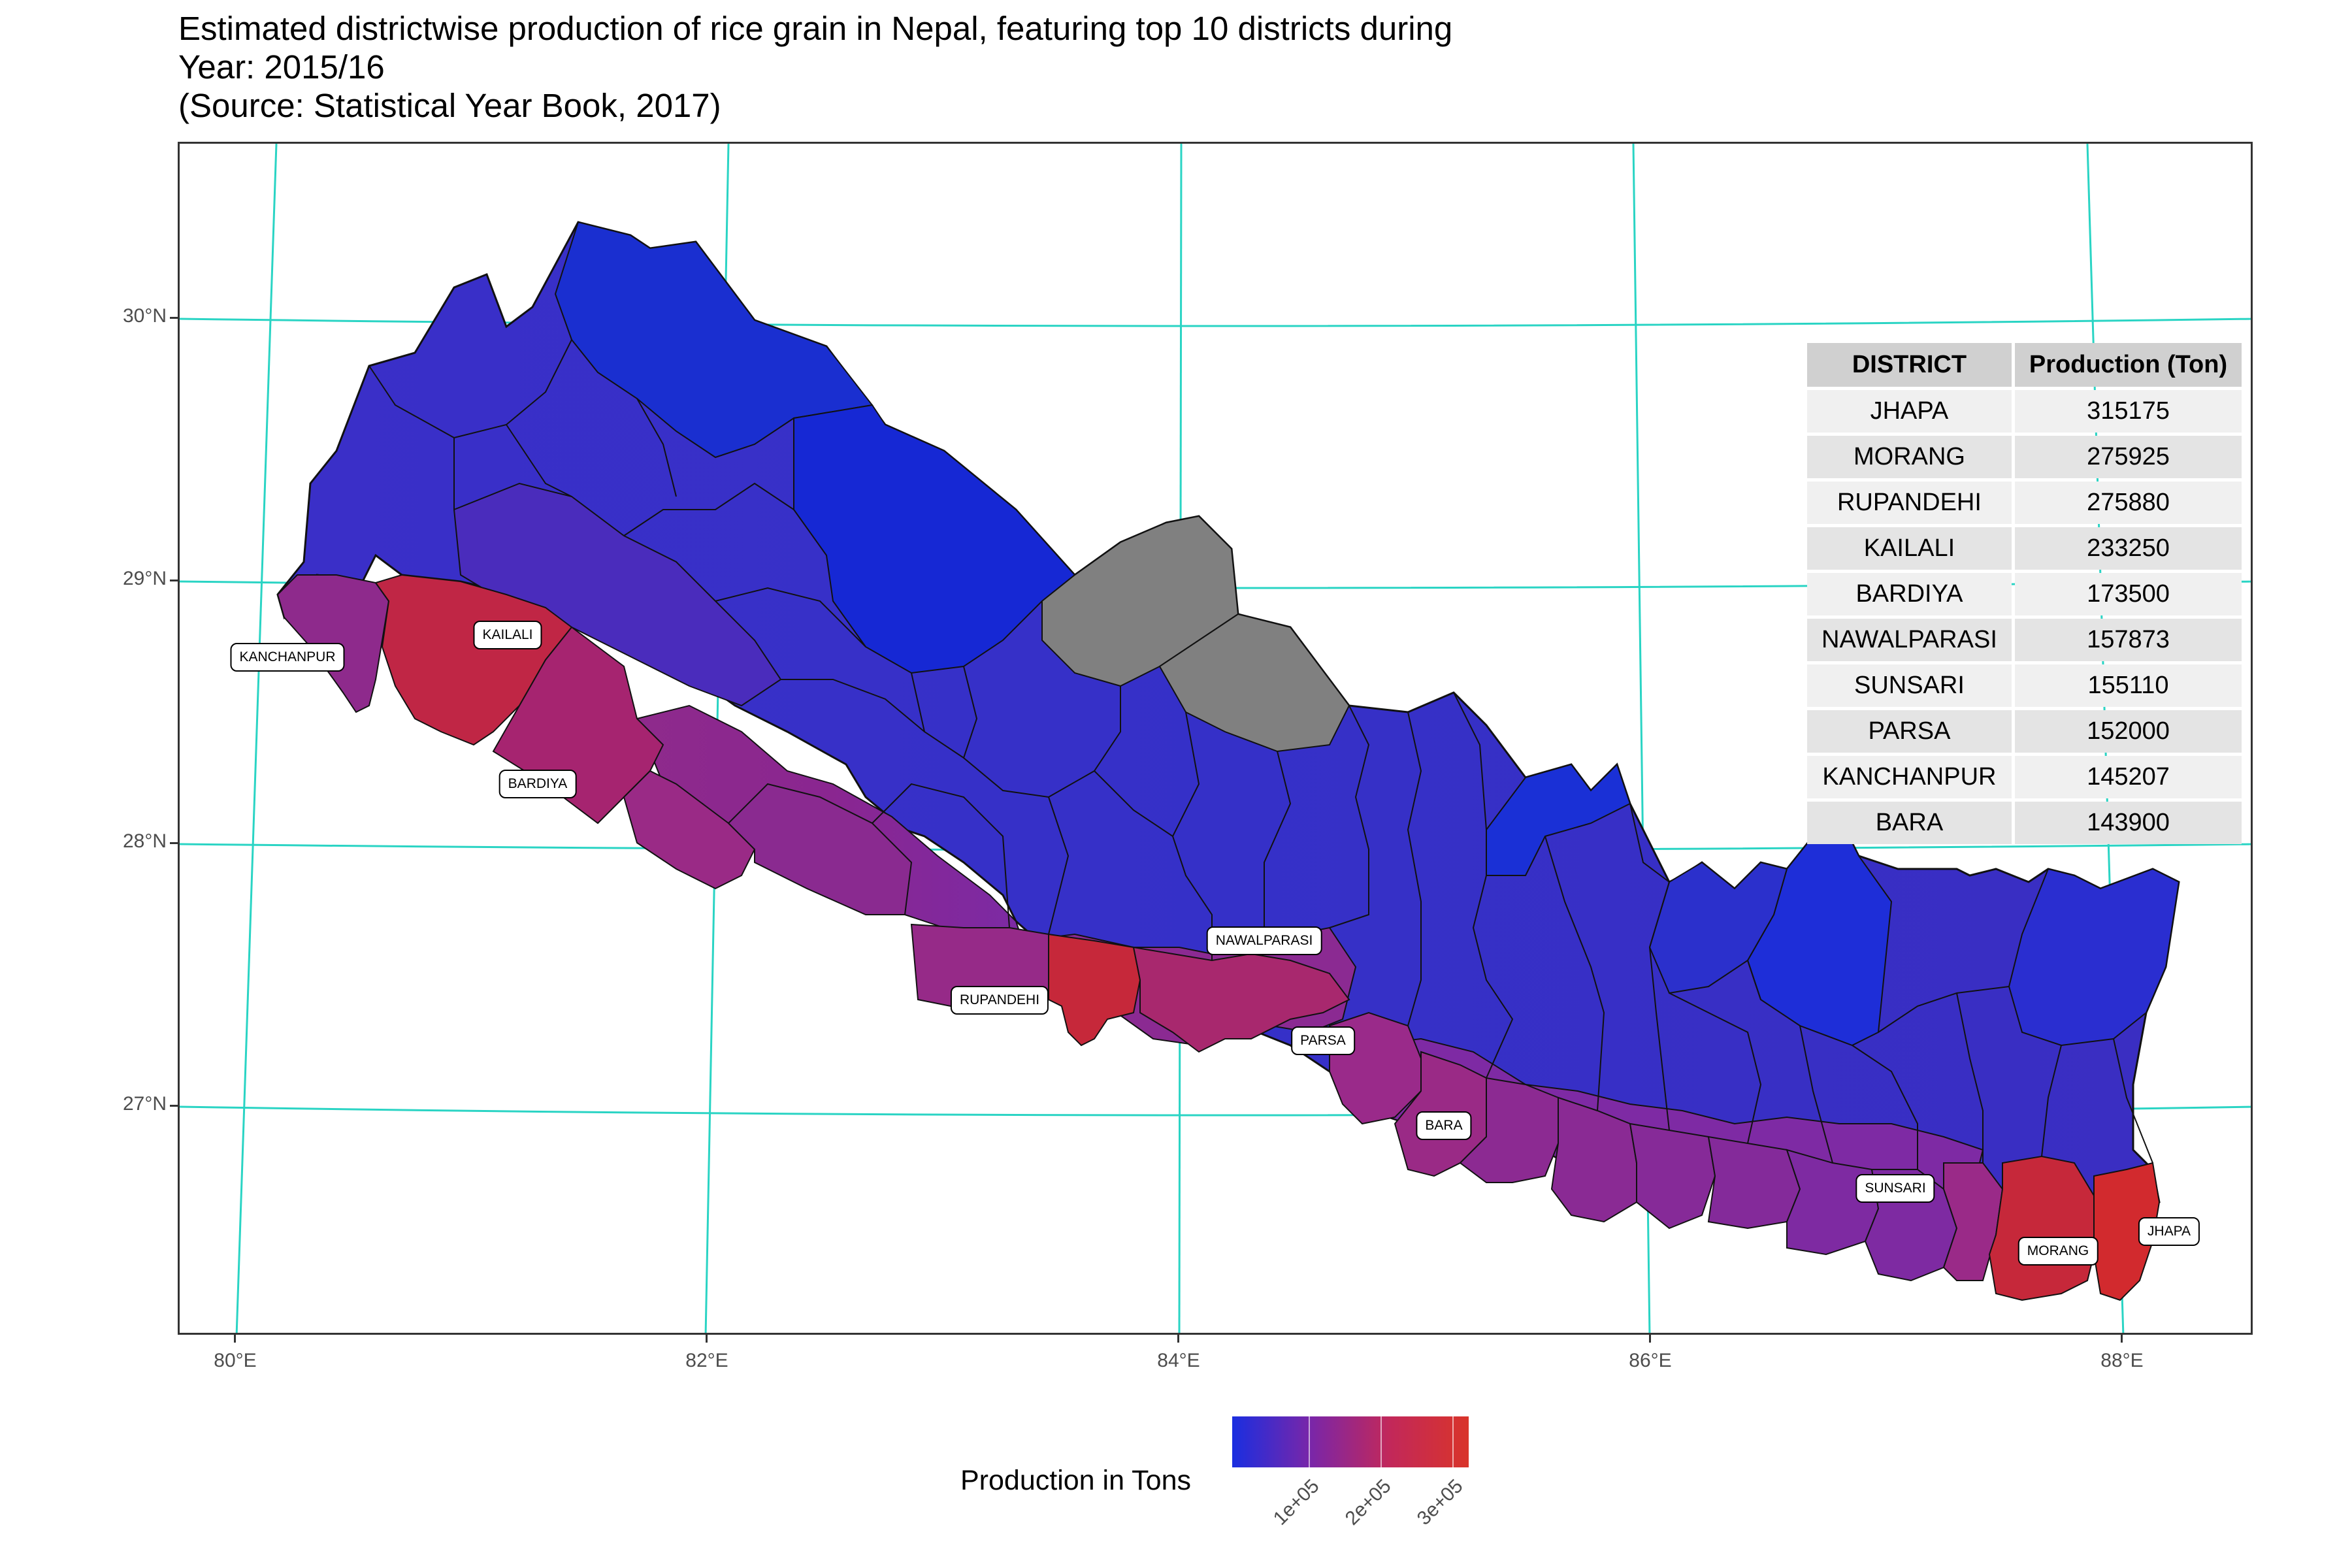 The width and height of the screenshot is (2352, 1568). I want to click on district-rupandehi, so click(1094, 990).